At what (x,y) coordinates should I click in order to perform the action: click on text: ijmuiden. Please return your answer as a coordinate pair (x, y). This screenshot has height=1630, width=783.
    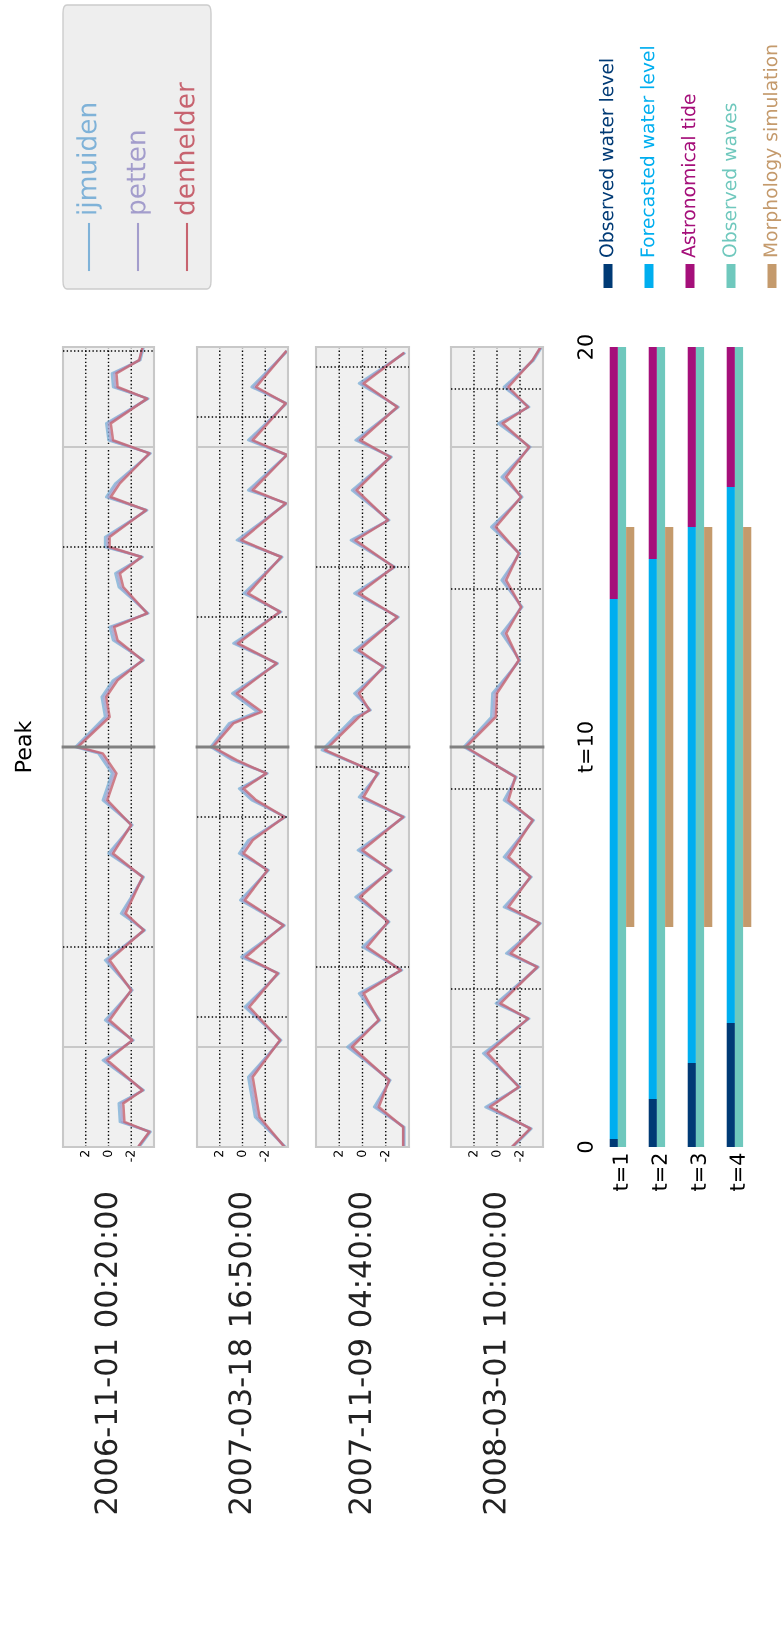
    Looking at the image, I should click on (89, 159).